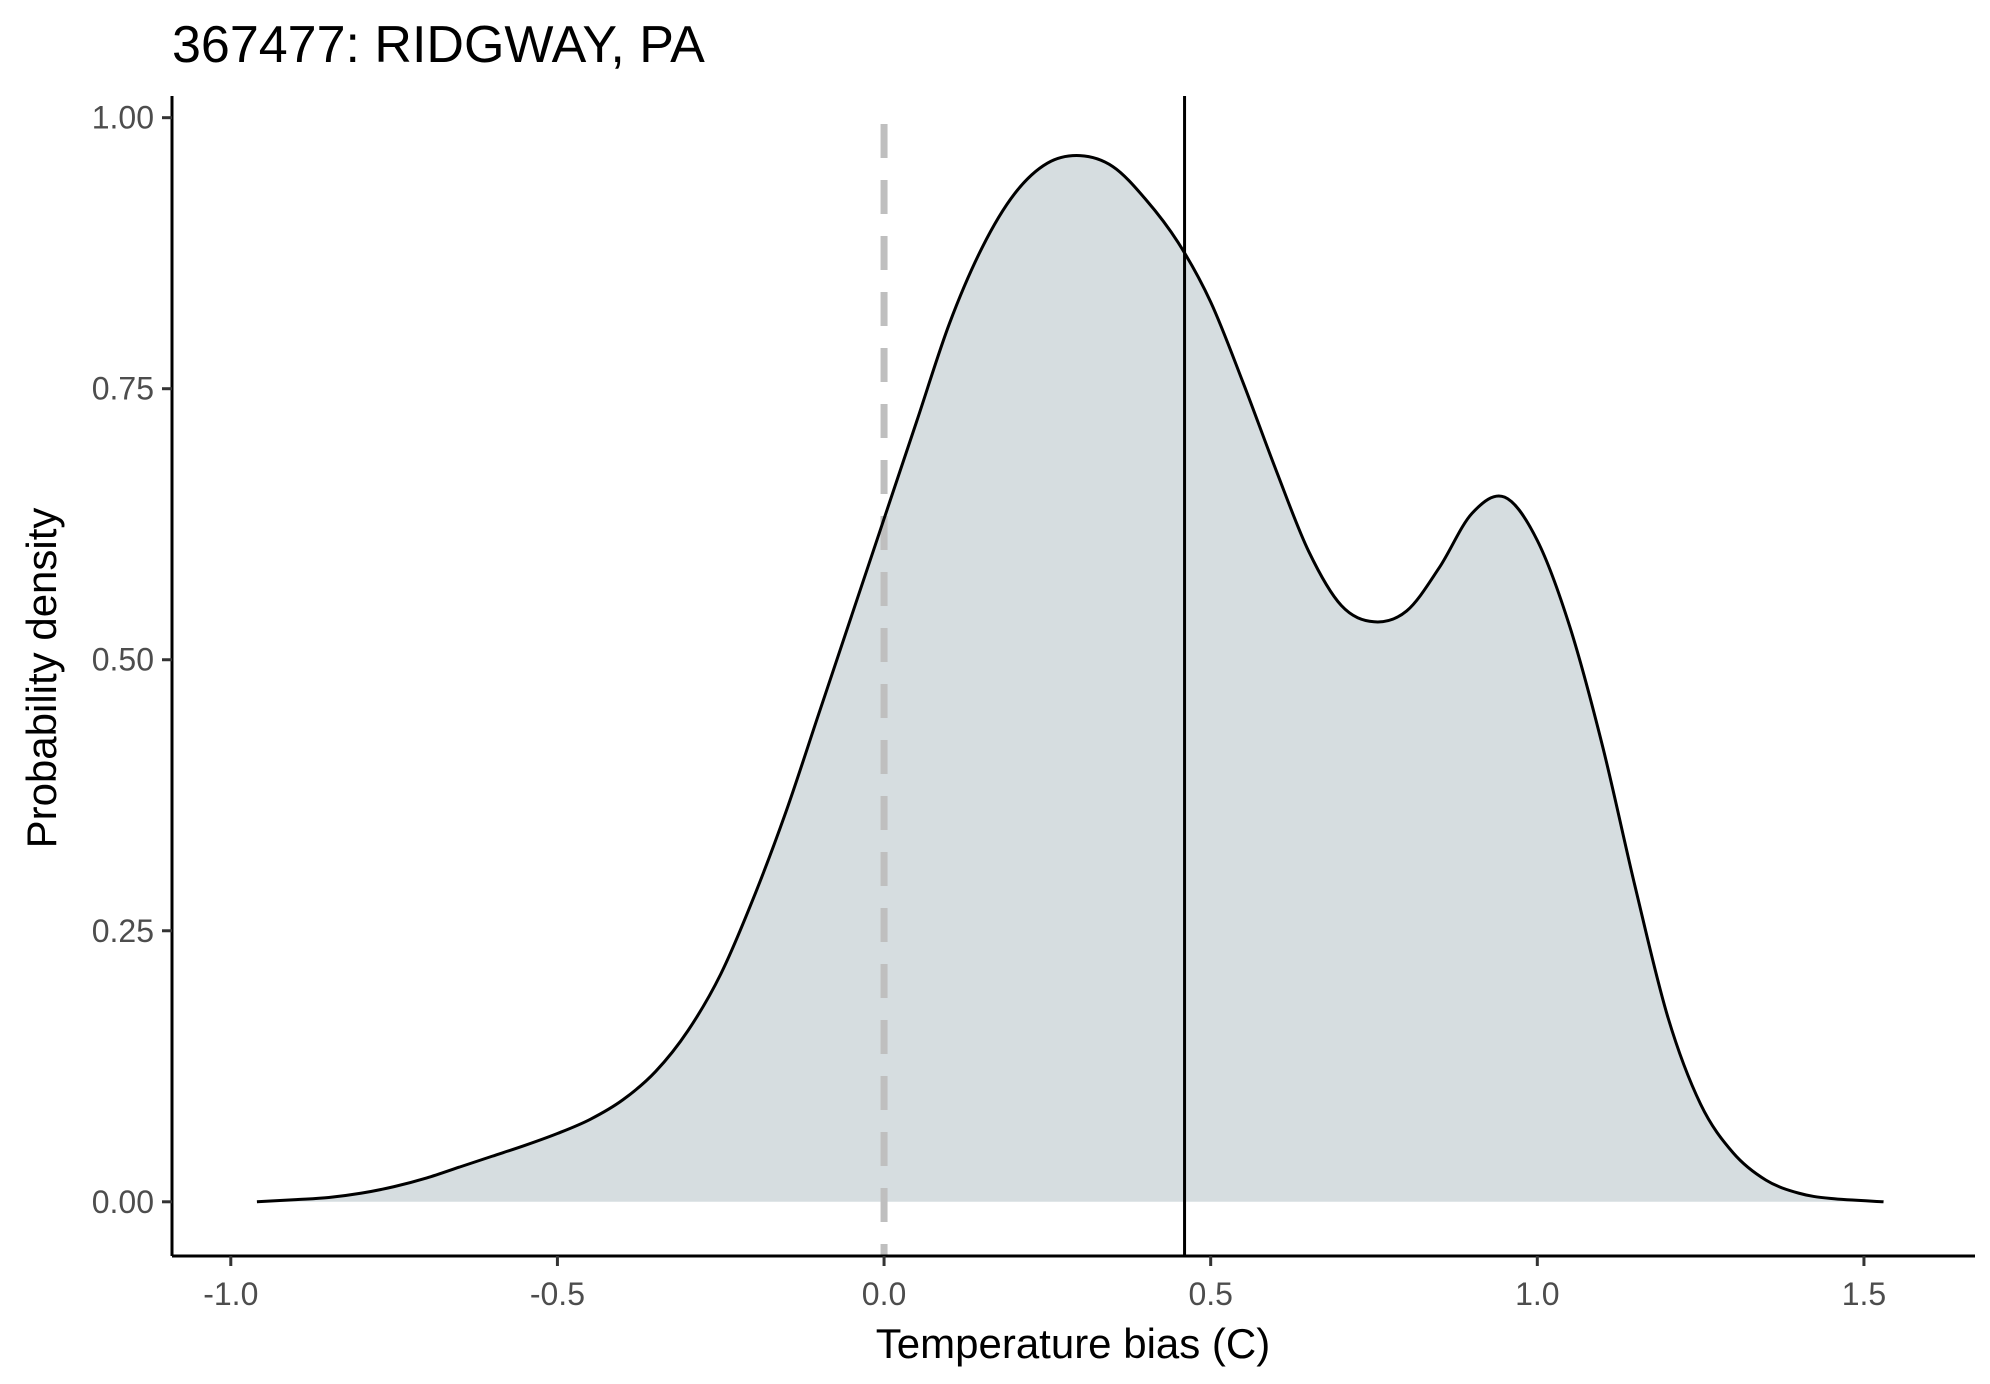 The image size is (1990, 1384). What do you see at coordinates (41, 678) in the screenshot?
I see `y-axis-title: Probability density` at bounding box center [41, 678].